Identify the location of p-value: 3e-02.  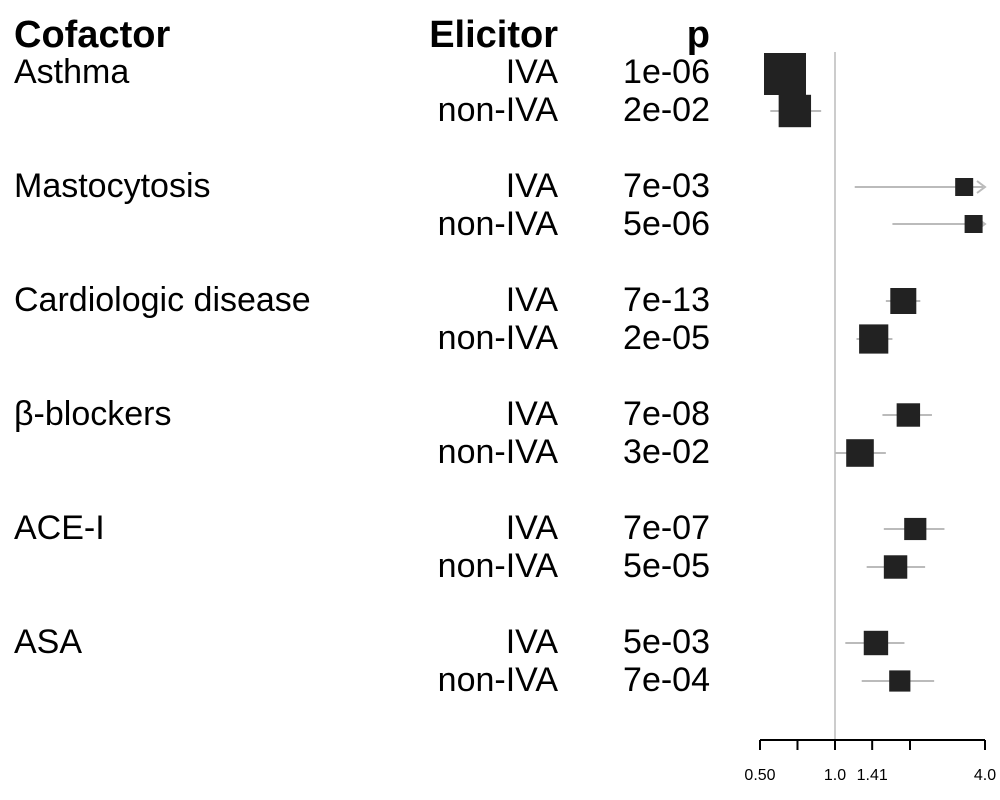
(666, 452).